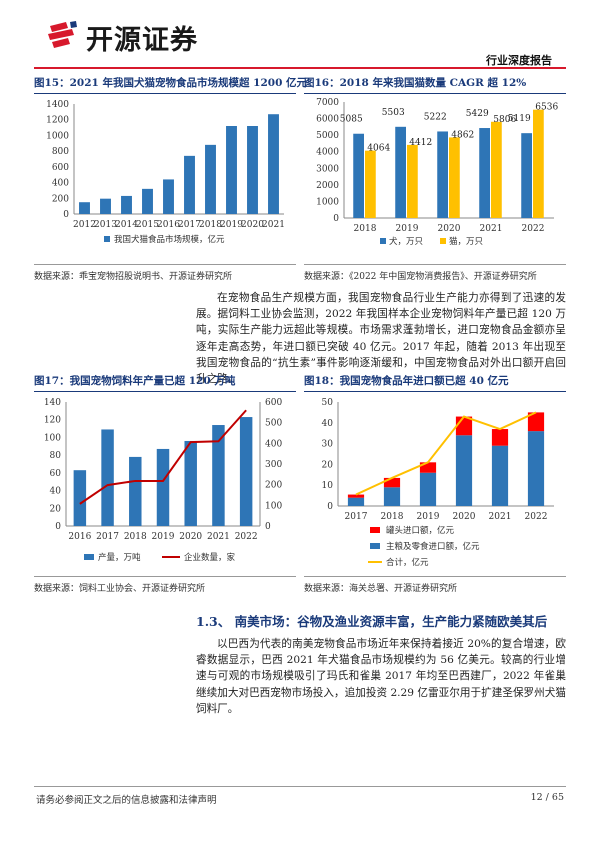  What do you see at coordinates (328, 424) in the screenshot?
I see `y-tick-label: 40` at bounding box center [328, 424].